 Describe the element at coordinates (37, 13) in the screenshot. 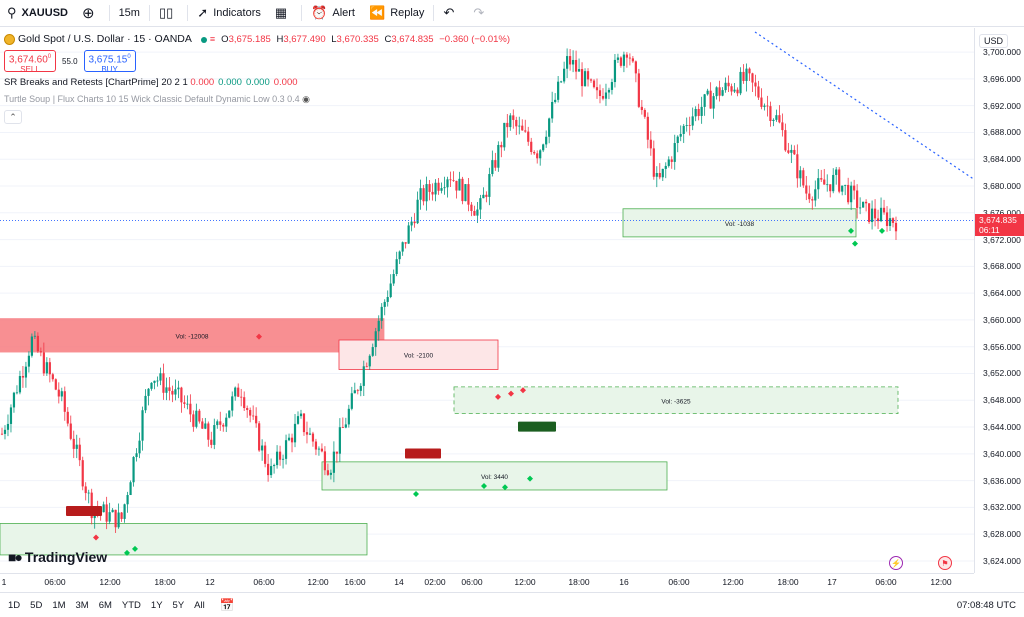

I see `symbol-search: ⚲ XAUUSD` at that location.